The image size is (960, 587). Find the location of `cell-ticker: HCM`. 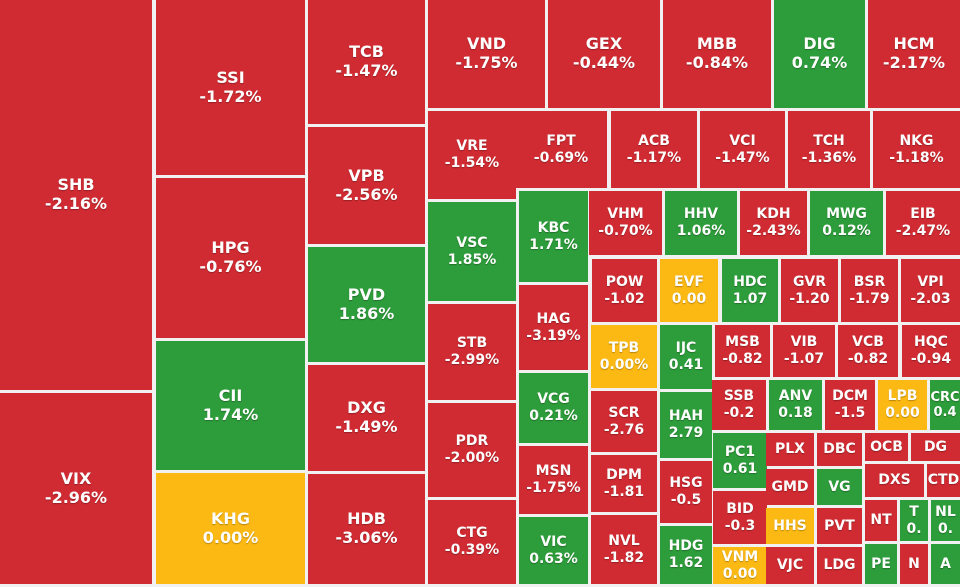

cell-ticker: HCM is located at coordinates (914, 44).